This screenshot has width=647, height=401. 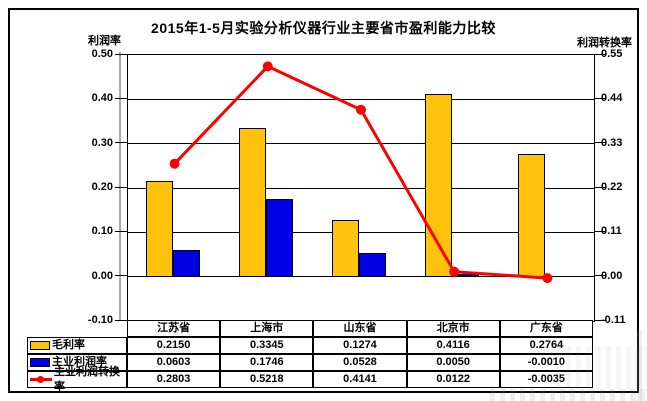 I want to click on left-tick-label: 0.30, so click(x=102, y=142).